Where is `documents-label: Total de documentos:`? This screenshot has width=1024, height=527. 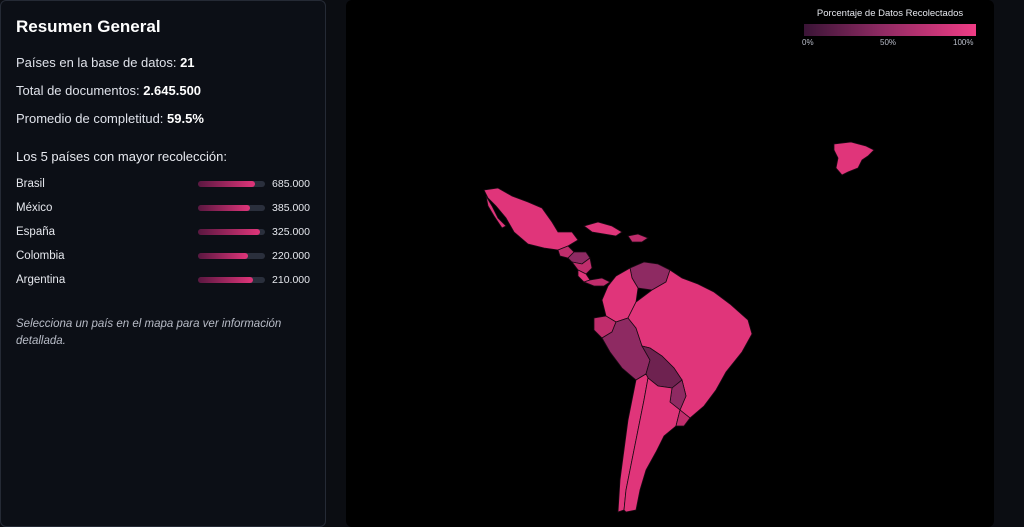 documents-label: Total de documentos: is located at coordinates (78, 90).